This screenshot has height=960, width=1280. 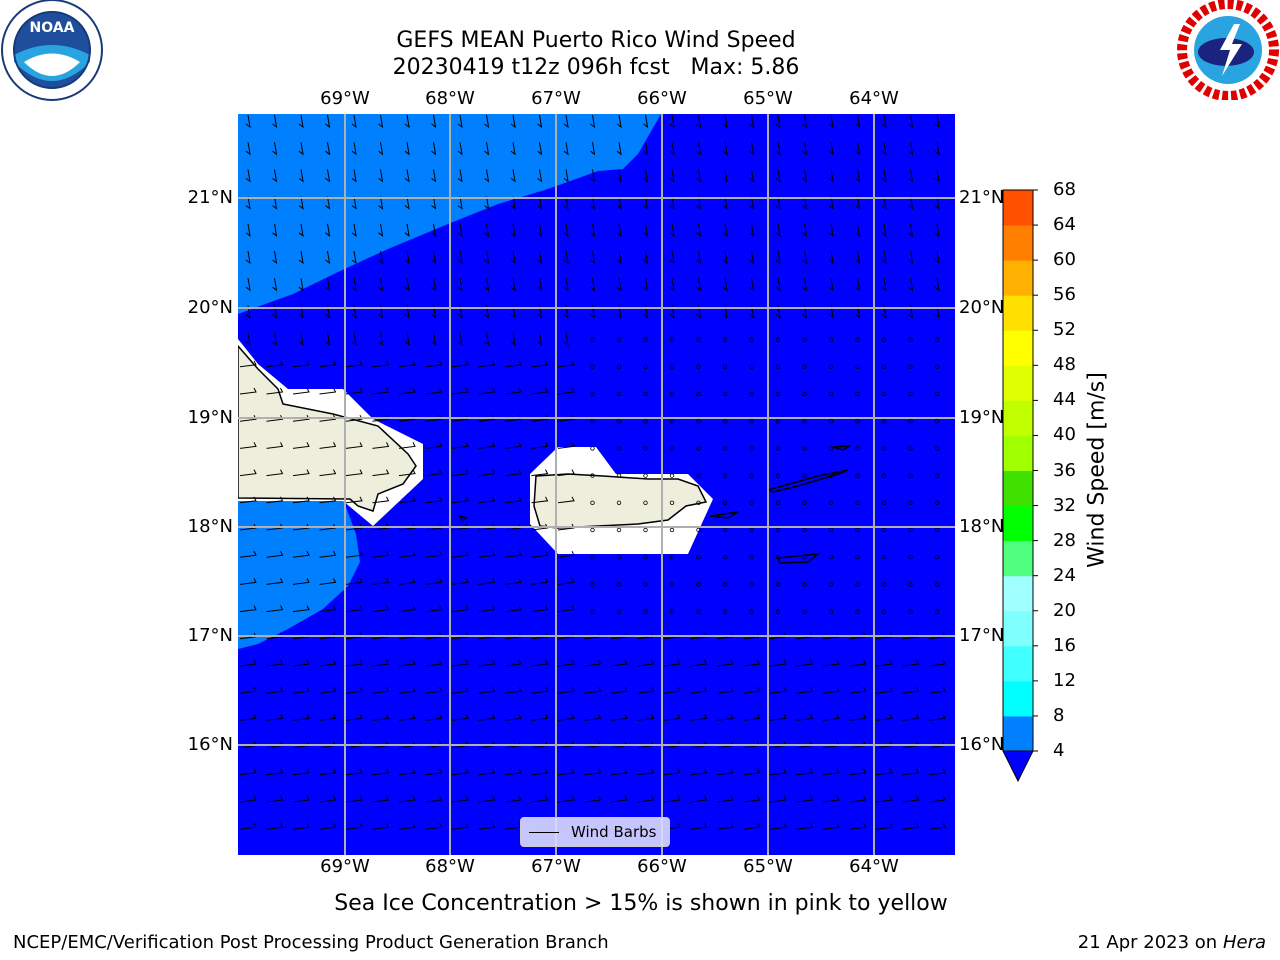 What do you see at coordinates (596, 40) in the screenshot?
I see `map-title: GEFS MEAN Puerto Rico Wind Speed` at bounding box center [596, 40].